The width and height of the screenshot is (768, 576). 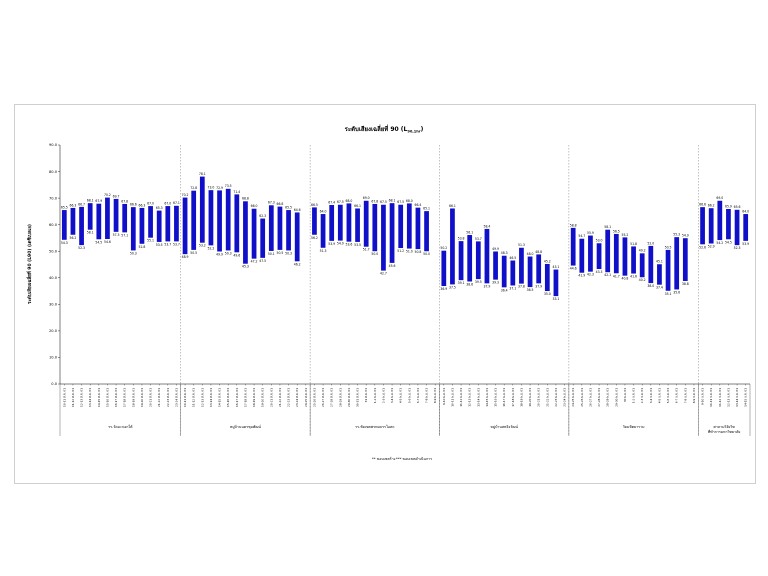 I want to click on min-value-label: 53.9, so click(x=745, y=244).